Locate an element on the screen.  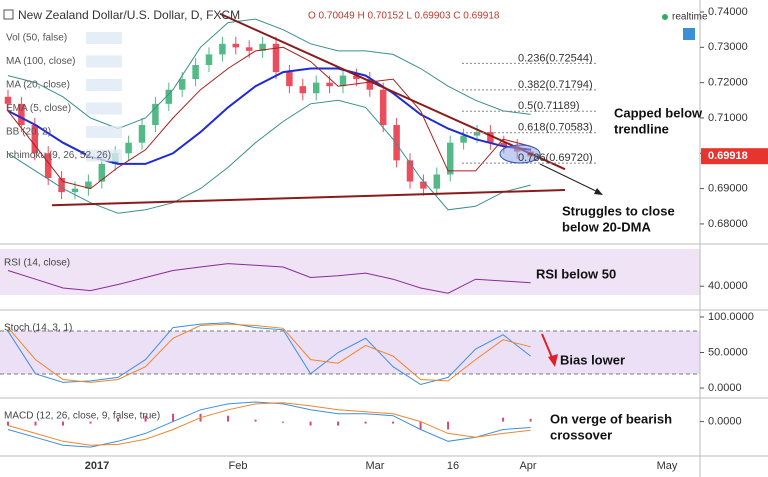
x-tick-label: May is located at coordinates (667, 466).